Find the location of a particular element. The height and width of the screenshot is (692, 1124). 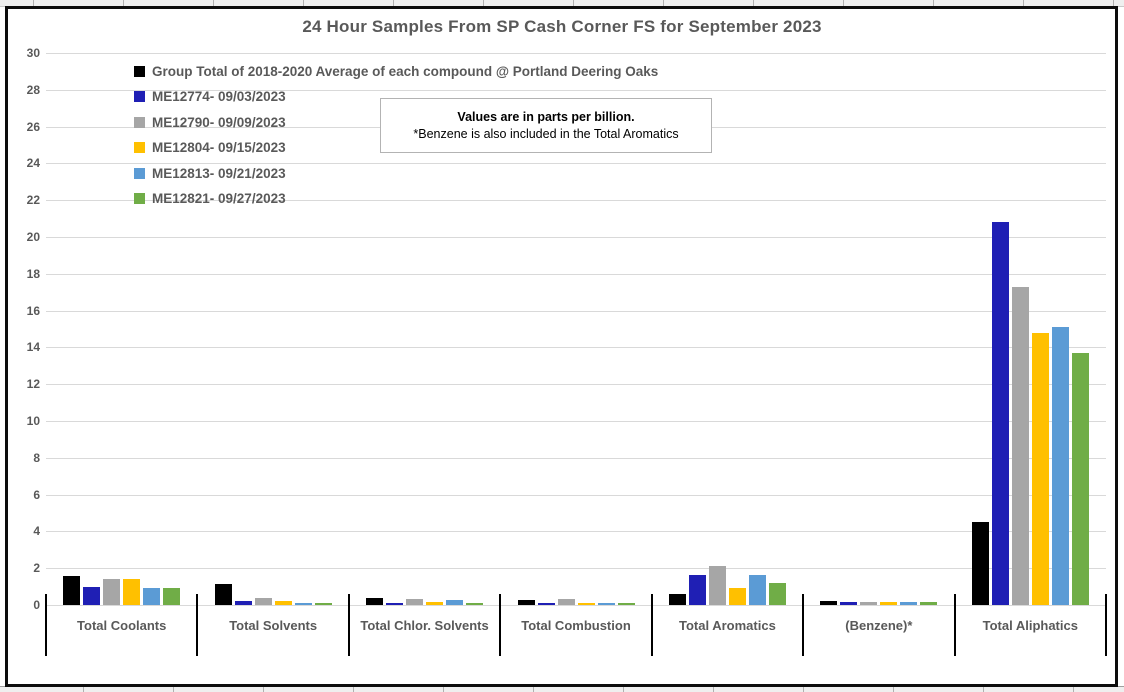

y-tick-label-2: 2 is located at coordinates (36, 568).